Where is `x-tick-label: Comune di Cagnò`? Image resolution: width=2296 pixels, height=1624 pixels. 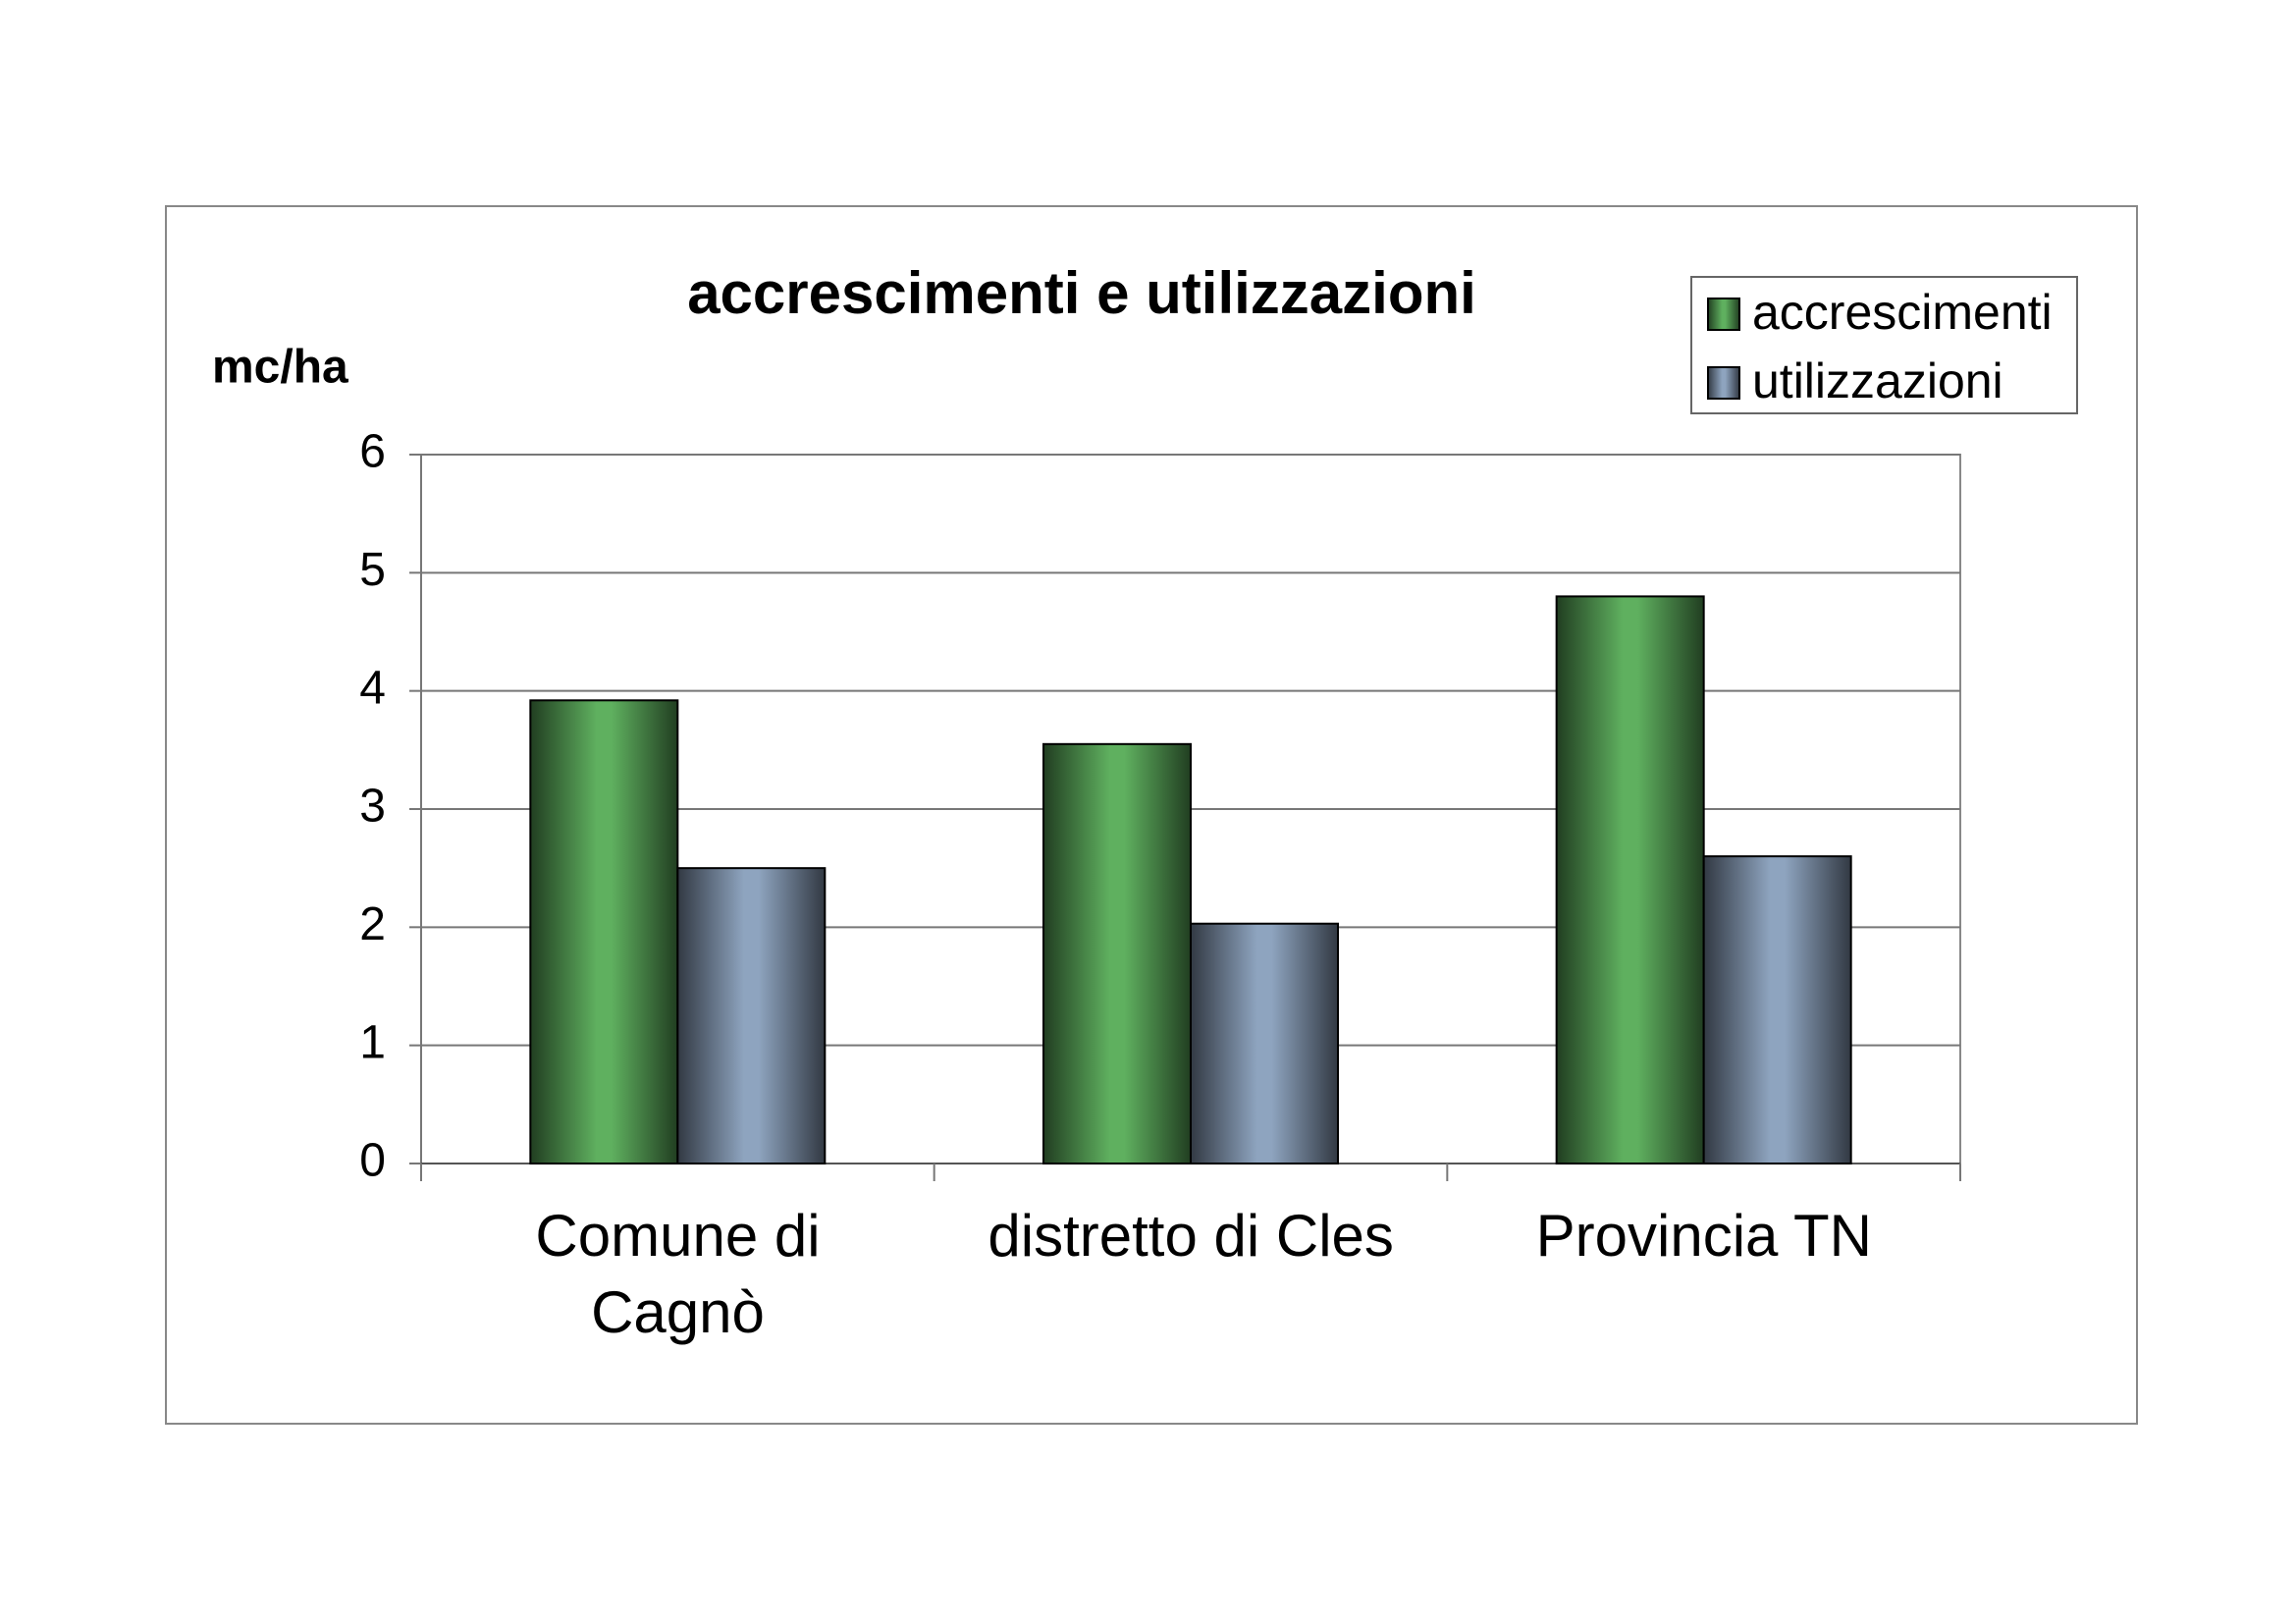
x-tick-label: Comune di Cagnò is located at coordinates (678, 1274).